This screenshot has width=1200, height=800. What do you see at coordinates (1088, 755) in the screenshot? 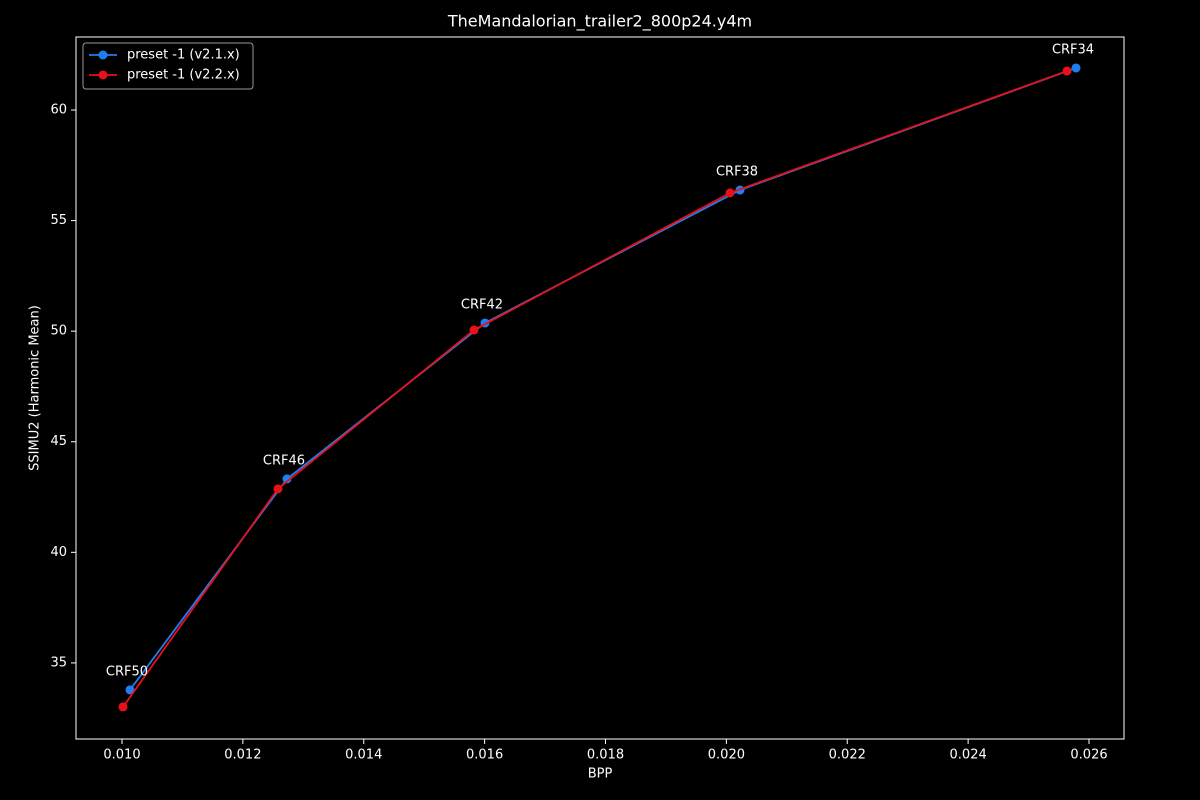
I see `x-tick-label: 0.026` at bounding box center [1088, 755].